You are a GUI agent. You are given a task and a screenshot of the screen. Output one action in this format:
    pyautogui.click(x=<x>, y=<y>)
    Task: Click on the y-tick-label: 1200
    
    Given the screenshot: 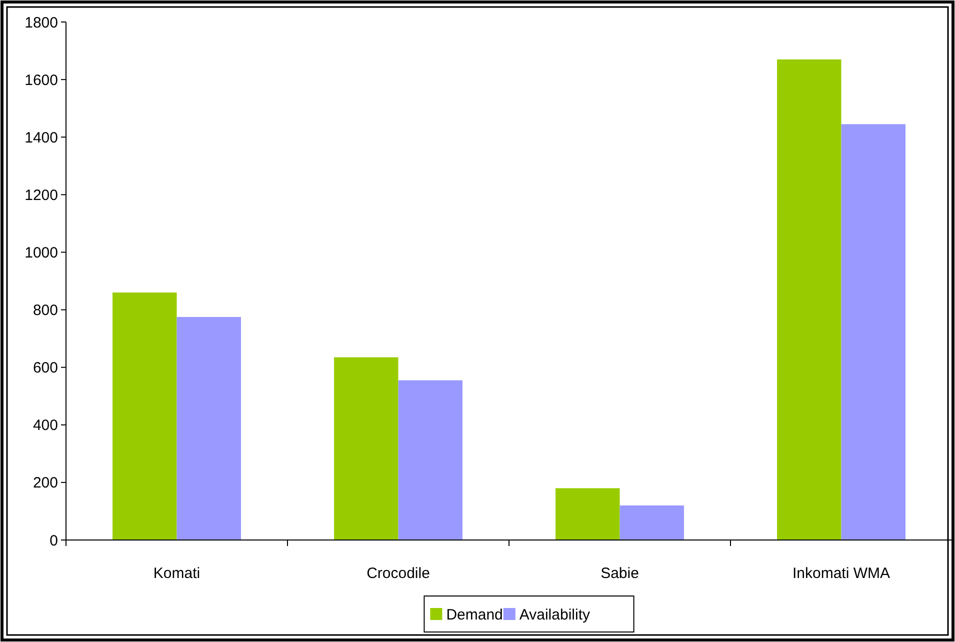 What is the action you would take?
    pyautogui.click(x=41, y=195)
    